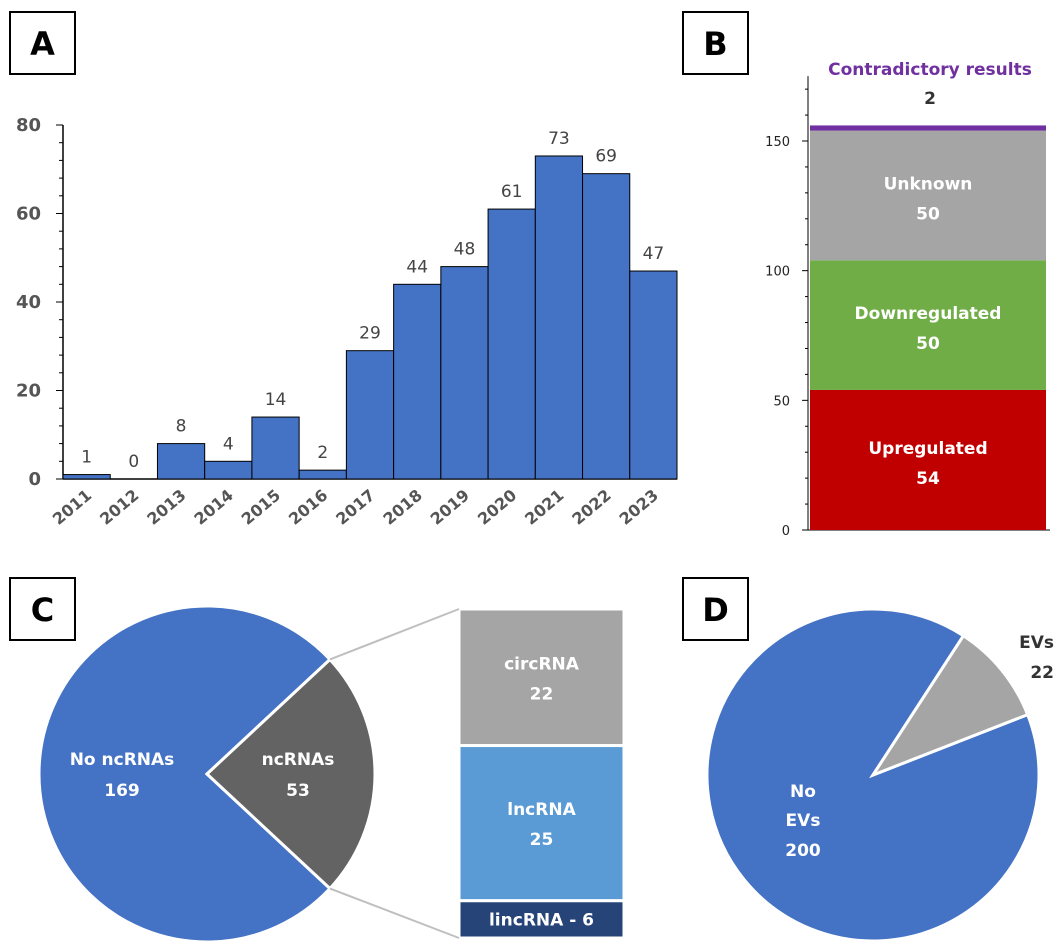 The width and height of the screenshot is (1060, 941). I want to click on segment-name-label: Downregulated, so click(928, 314).